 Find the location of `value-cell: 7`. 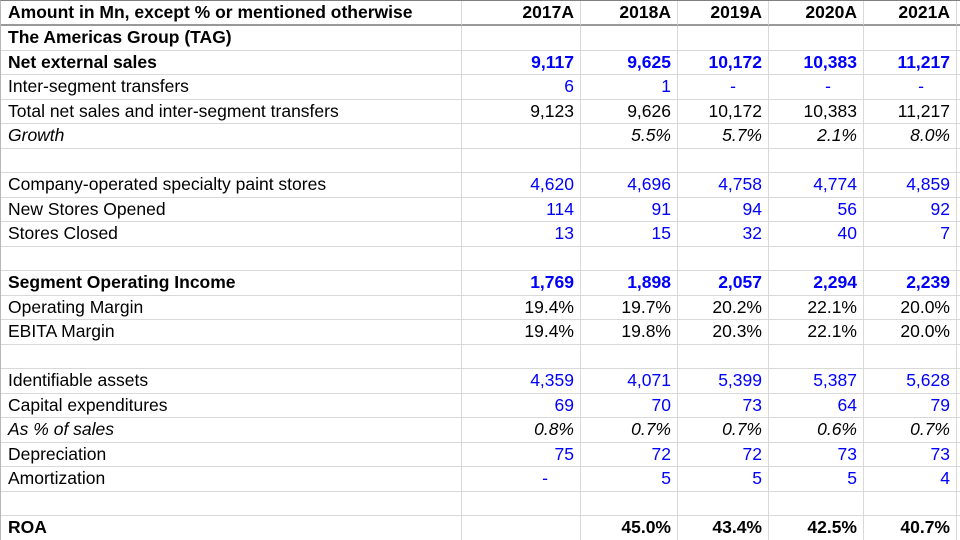

value-cell: 7 is located at coordinates (910, 234).